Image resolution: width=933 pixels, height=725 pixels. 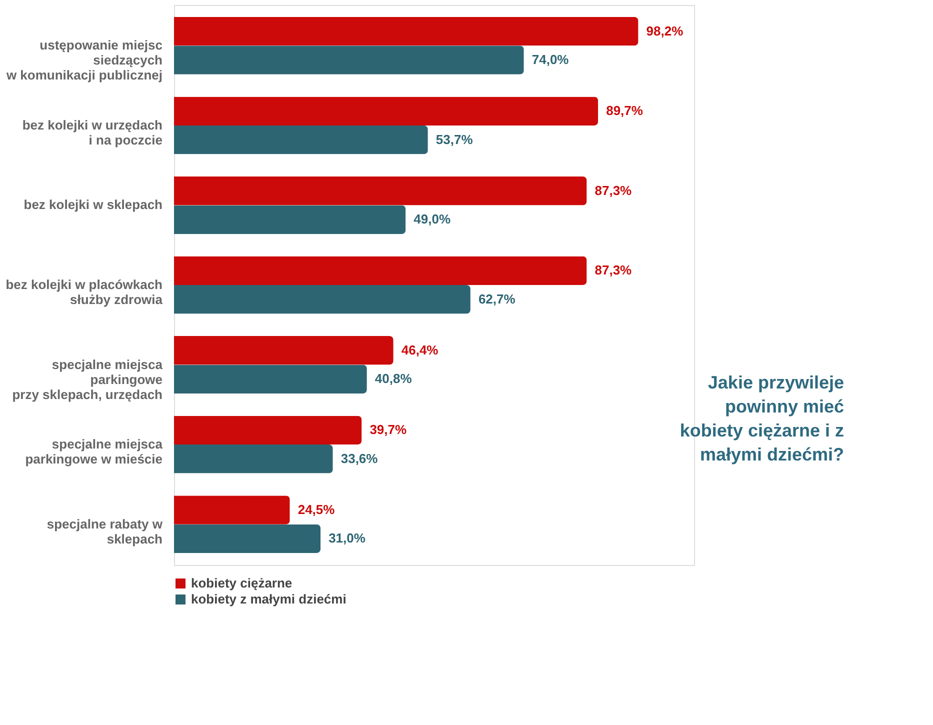 What do you see at coordinates (784, 406) in the screenshot?
I see `text: powinny mieć` at bounding box center [784, 406].